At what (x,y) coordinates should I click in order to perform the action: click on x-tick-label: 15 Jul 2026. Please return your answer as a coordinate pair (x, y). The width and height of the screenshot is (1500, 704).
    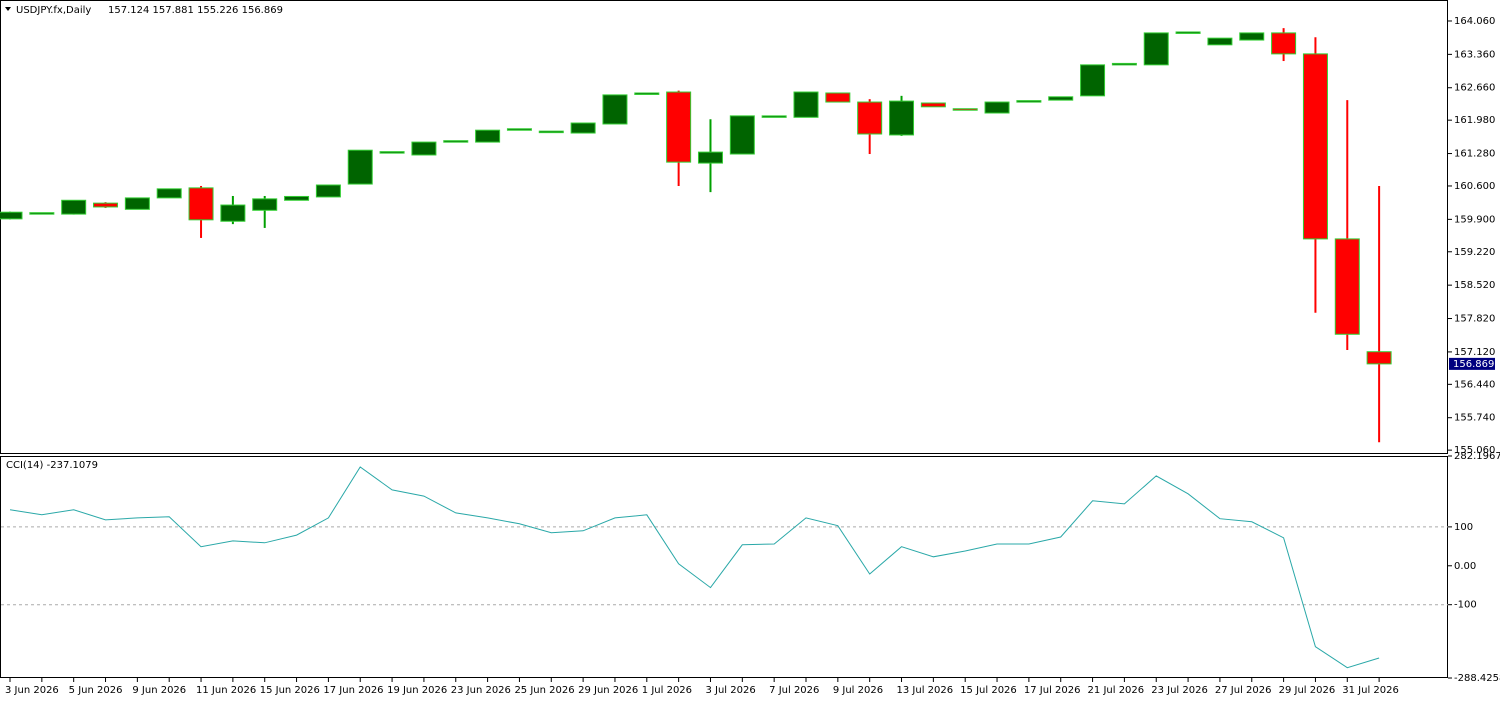
    Looking at the image, I should click on (988, 690).